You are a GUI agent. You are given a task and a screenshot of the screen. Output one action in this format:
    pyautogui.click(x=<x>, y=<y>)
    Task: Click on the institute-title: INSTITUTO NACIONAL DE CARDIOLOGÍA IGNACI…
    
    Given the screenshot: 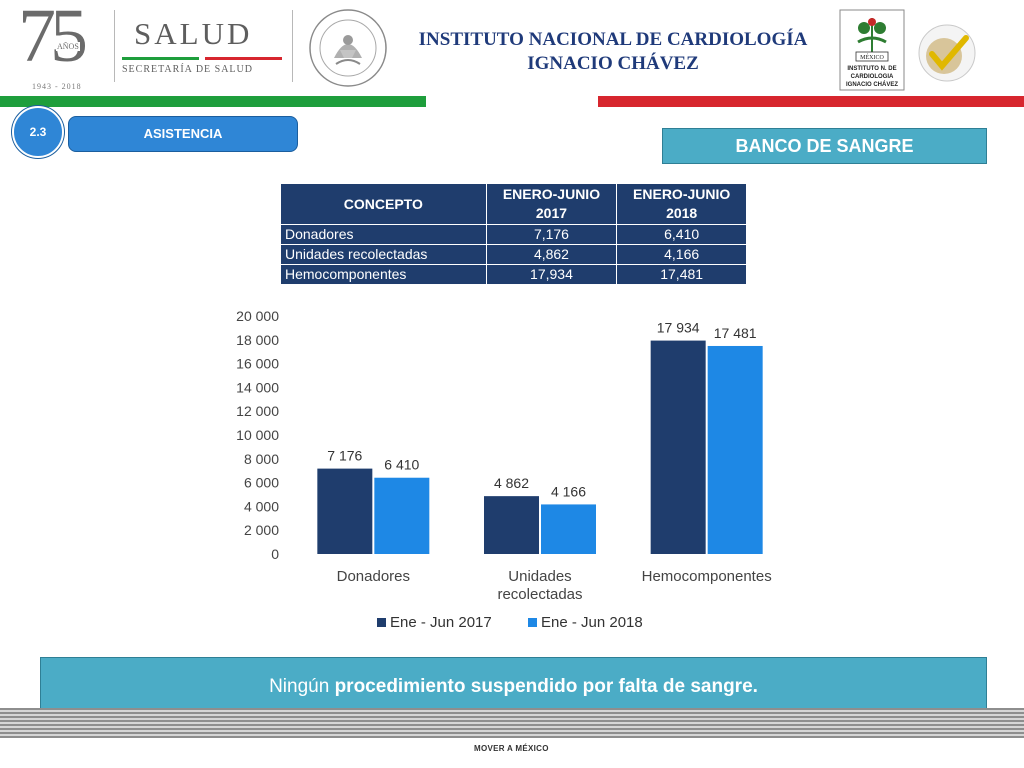 What is the action you would take?
    pyautogui.click(x=613, y=52)
    